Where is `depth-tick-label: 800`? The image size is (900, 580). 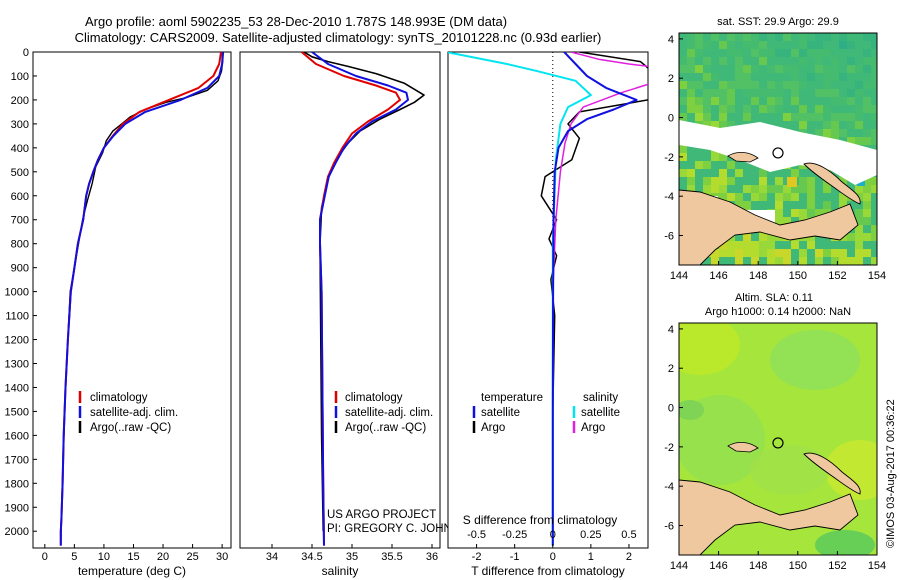
depth-tick-label: 800 is located at coordinates (20, 245).